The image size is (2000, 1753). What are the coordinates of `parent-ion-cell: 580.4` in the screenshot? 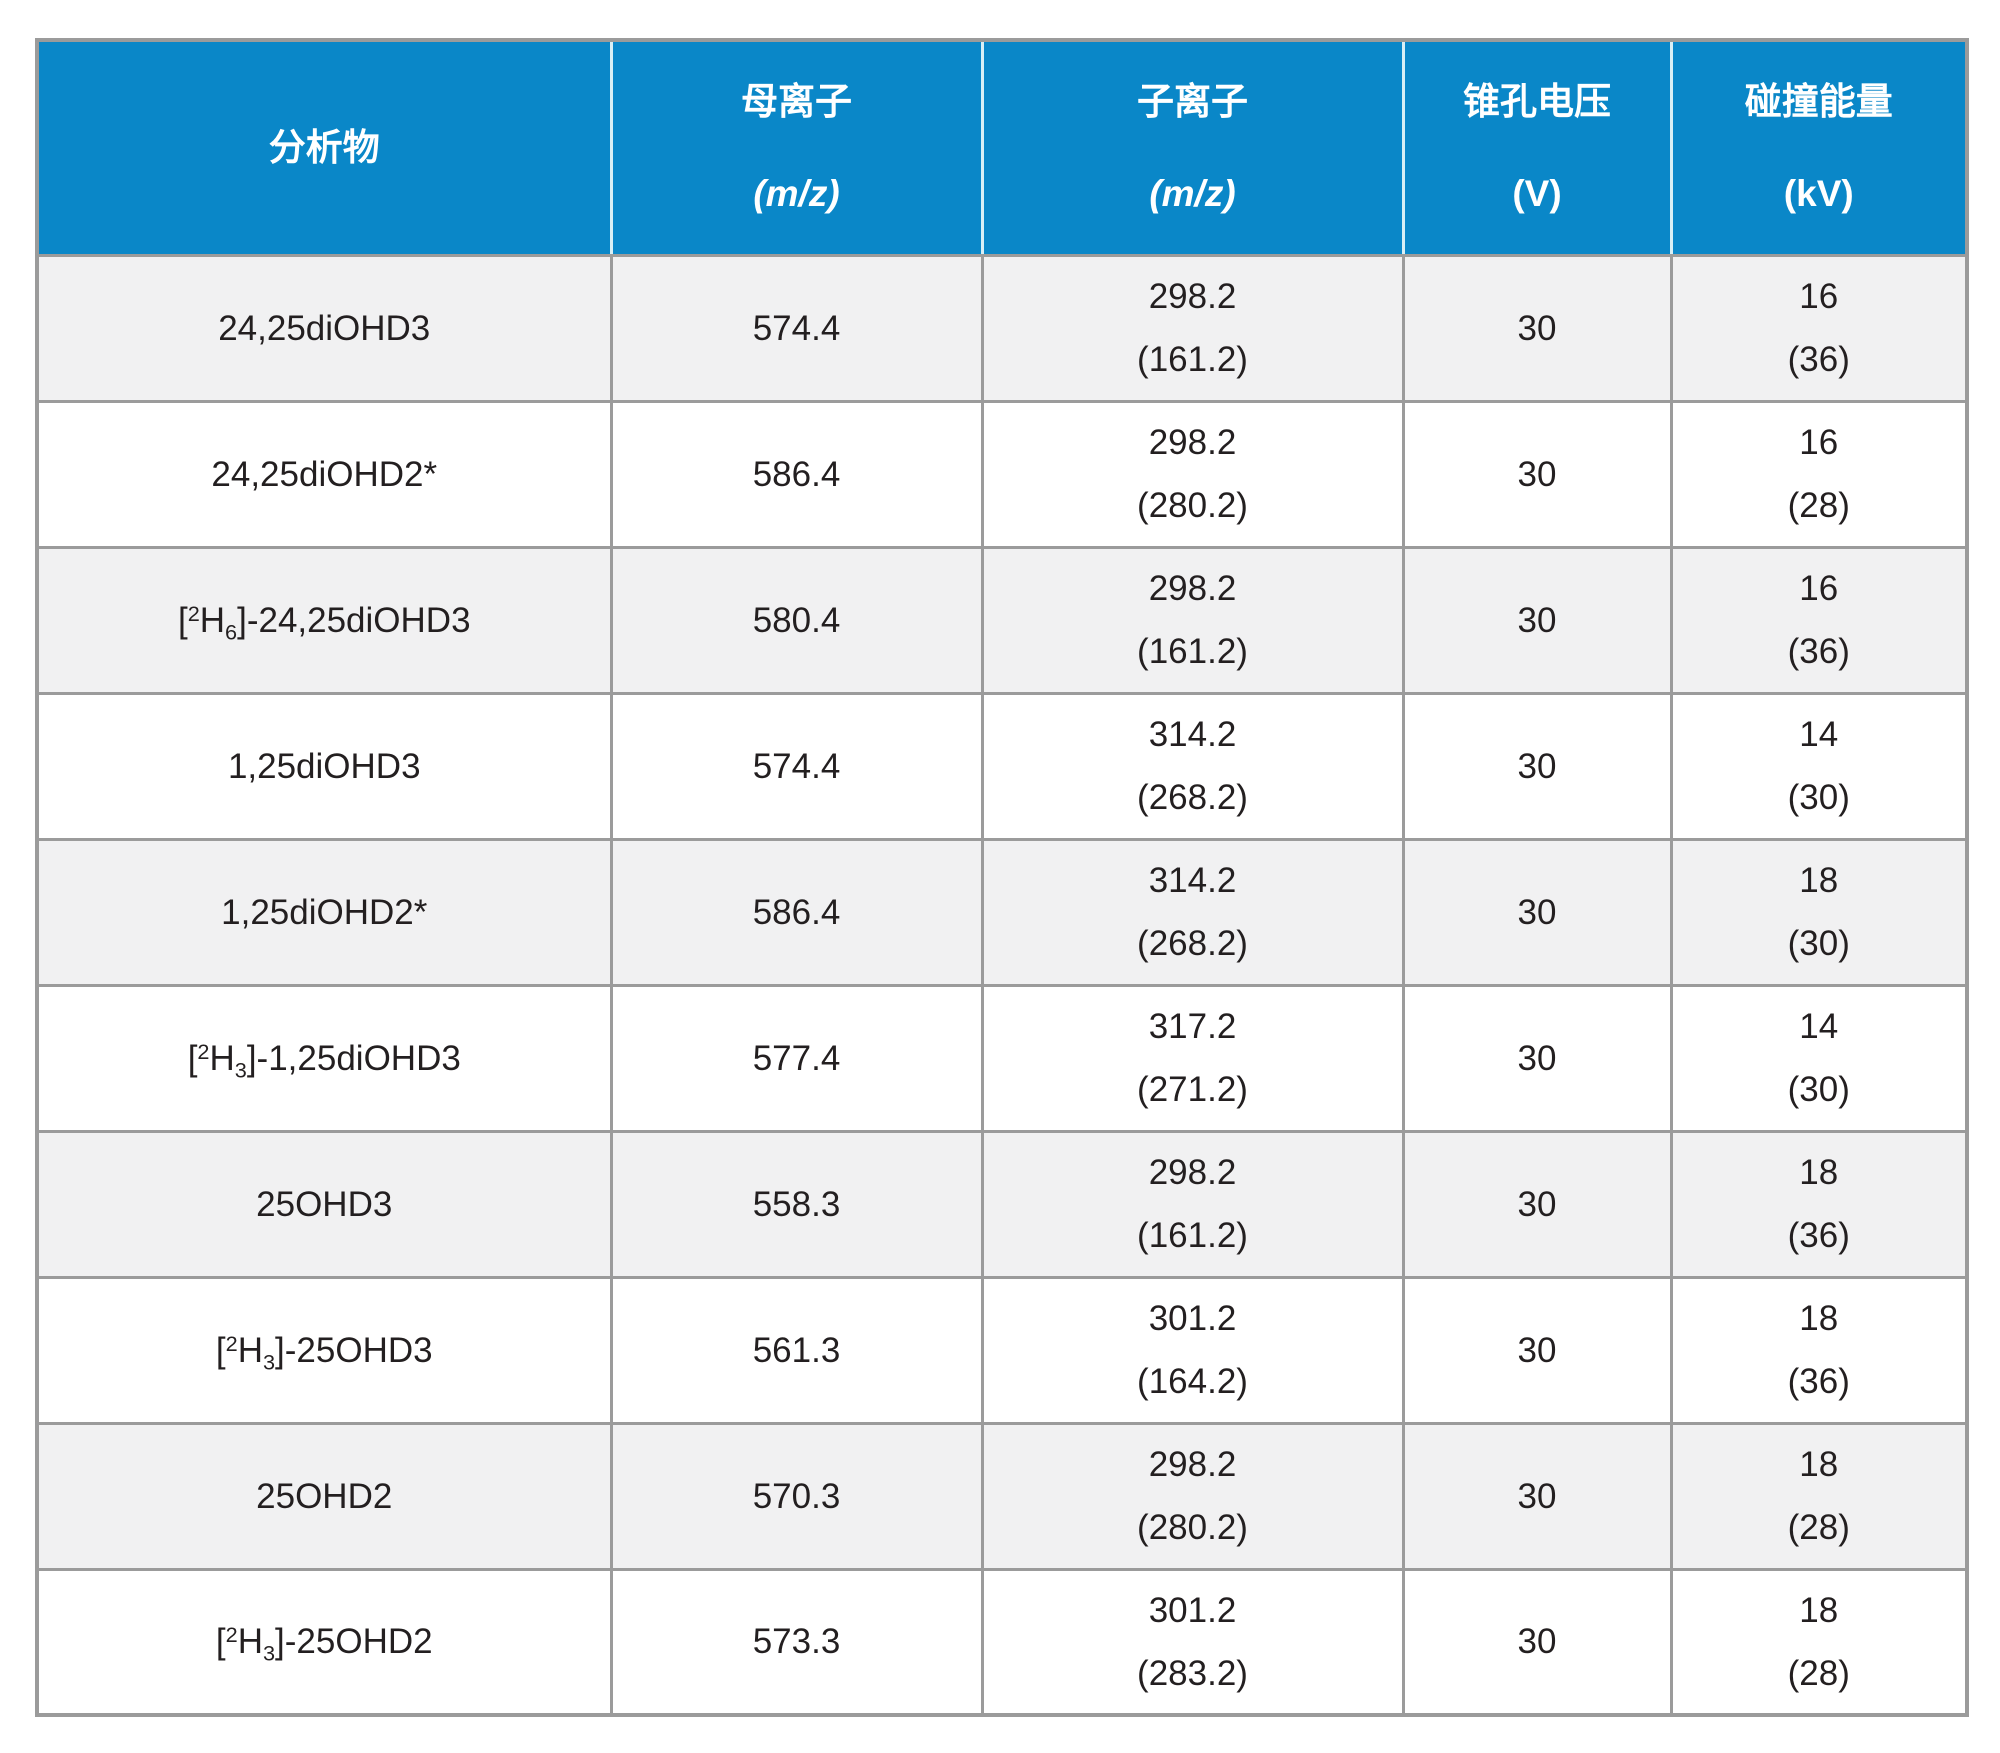 It's located at (796, 620).